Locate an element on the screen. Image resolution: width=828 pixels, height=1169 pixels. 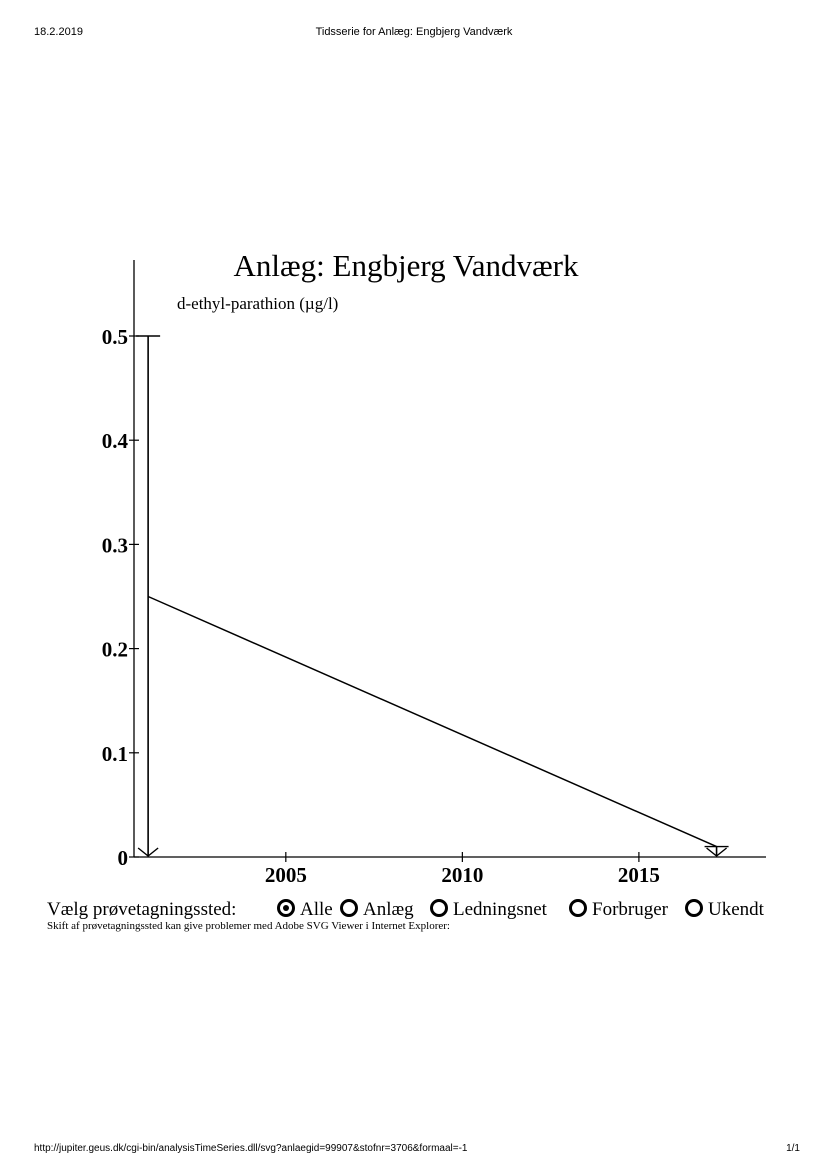
option-alle: Alle is located at coordinates (305, 910).